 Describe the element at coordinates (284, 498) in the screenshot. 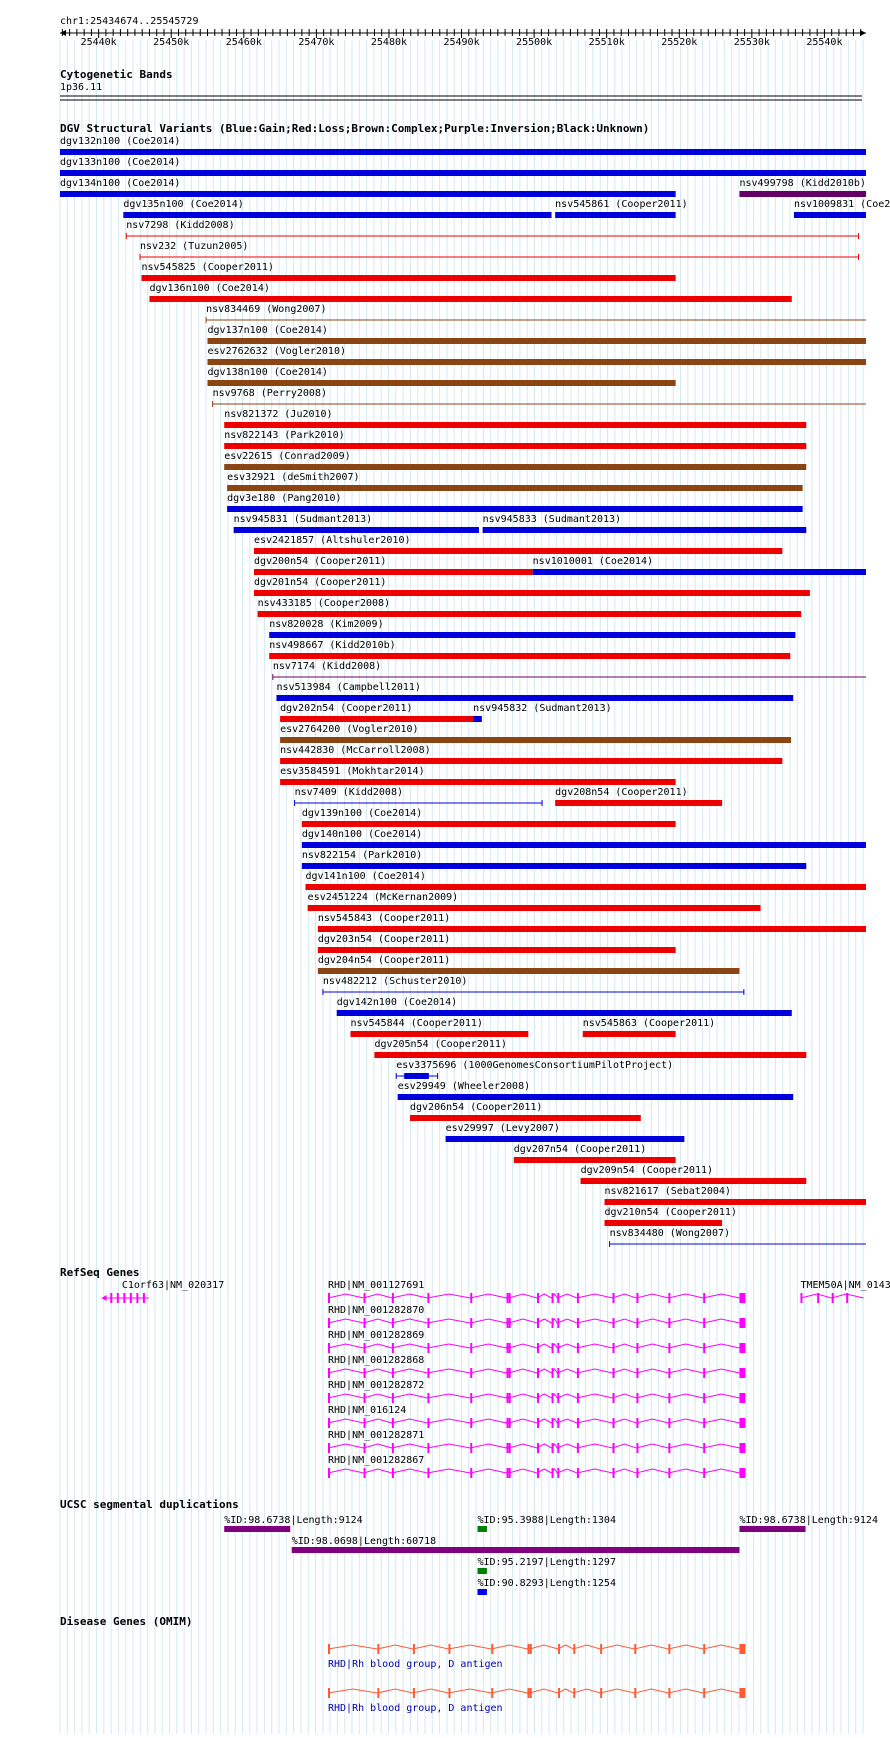

I see `variant-label: dgv3e180 (Pang2010)` at that location.